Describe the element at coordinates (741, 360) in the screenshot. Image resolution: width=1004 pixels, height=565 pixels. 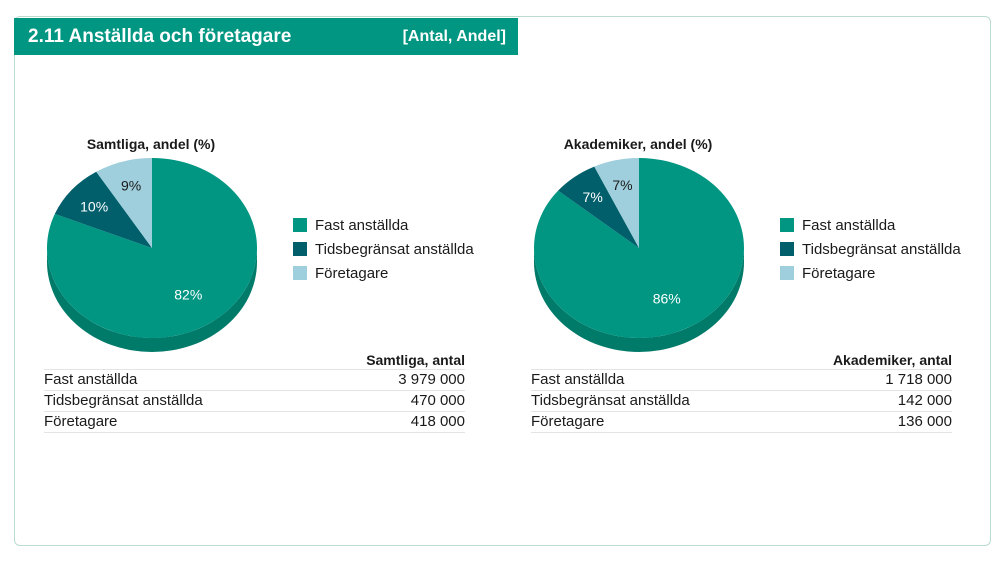
I see `table-header: Akademiker, antal` at that location.